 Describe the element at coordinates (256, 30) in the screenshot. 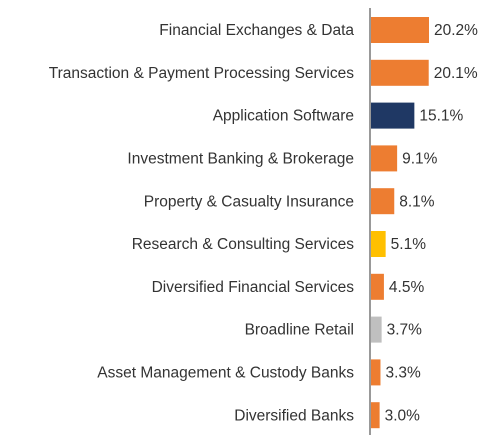

I see `category-label: Financial Exchanges & Data` at that location.